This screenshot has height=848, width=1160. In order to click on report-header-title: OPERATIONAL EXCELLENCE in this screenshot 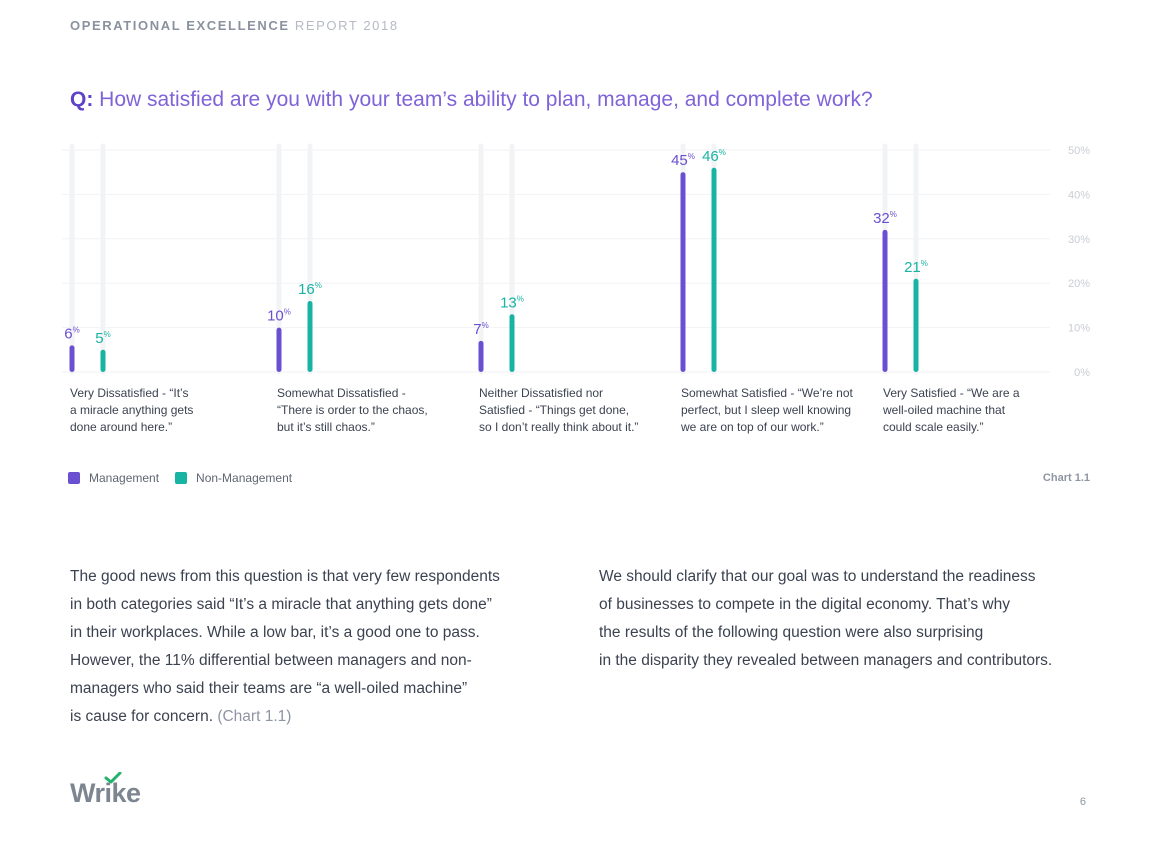, I will do `click(180, 25)`.